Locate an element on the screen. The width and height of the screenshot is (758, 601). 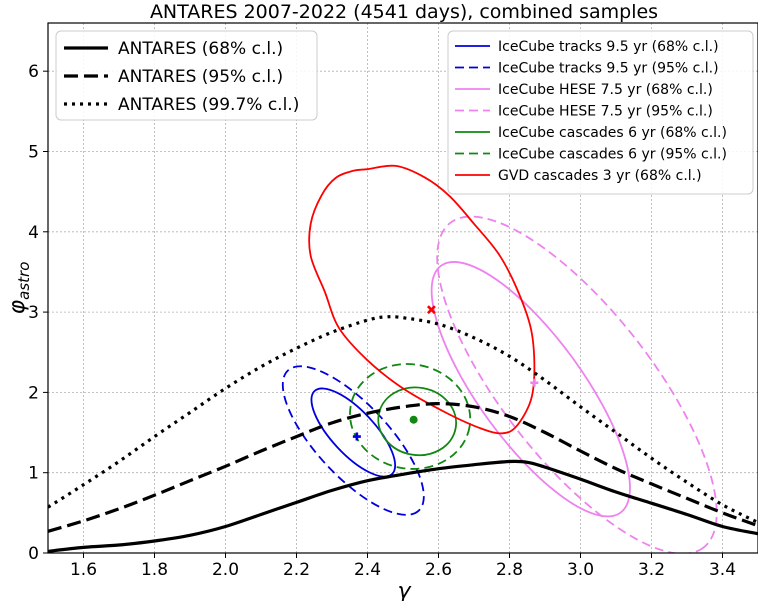
legend-label-icecube-tracks-9-5-yr-95-c-l: IceCube tracks 9.5 yr (95% c.l.) is located at coordinates (608, 69).